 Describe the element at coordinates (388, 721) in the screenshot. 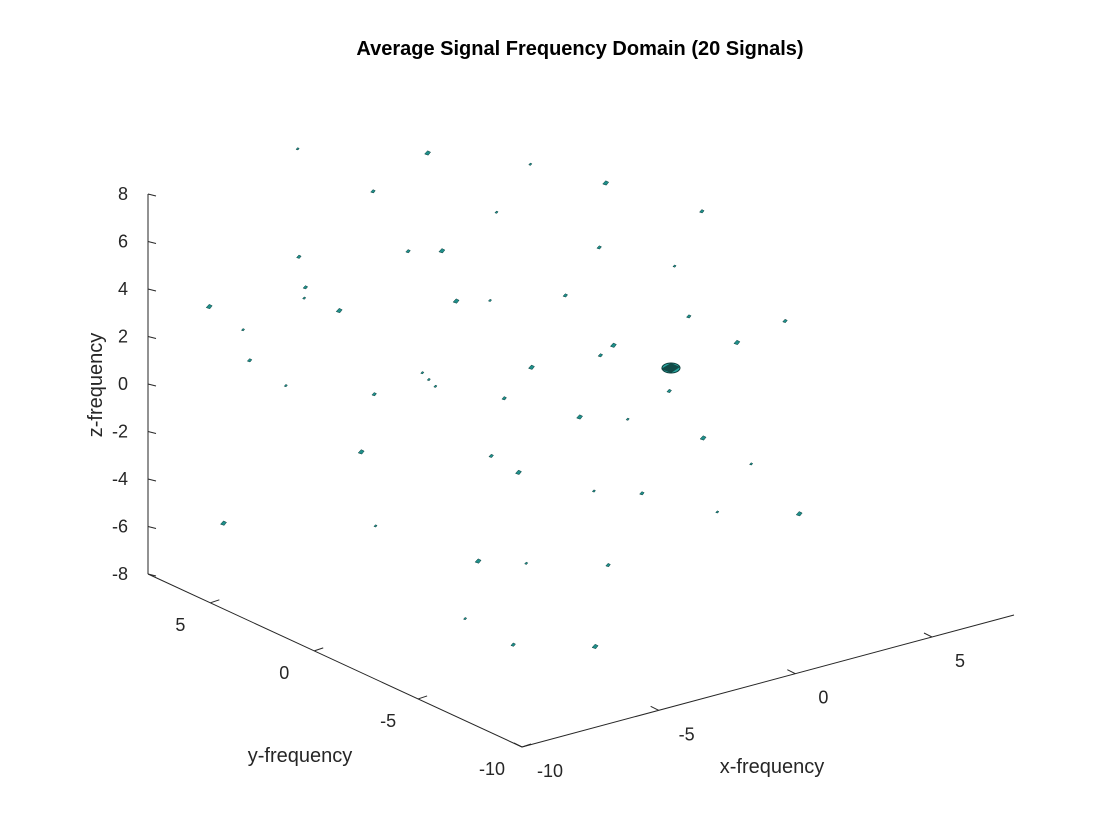

I see `y-tick-label: -5` at that location.